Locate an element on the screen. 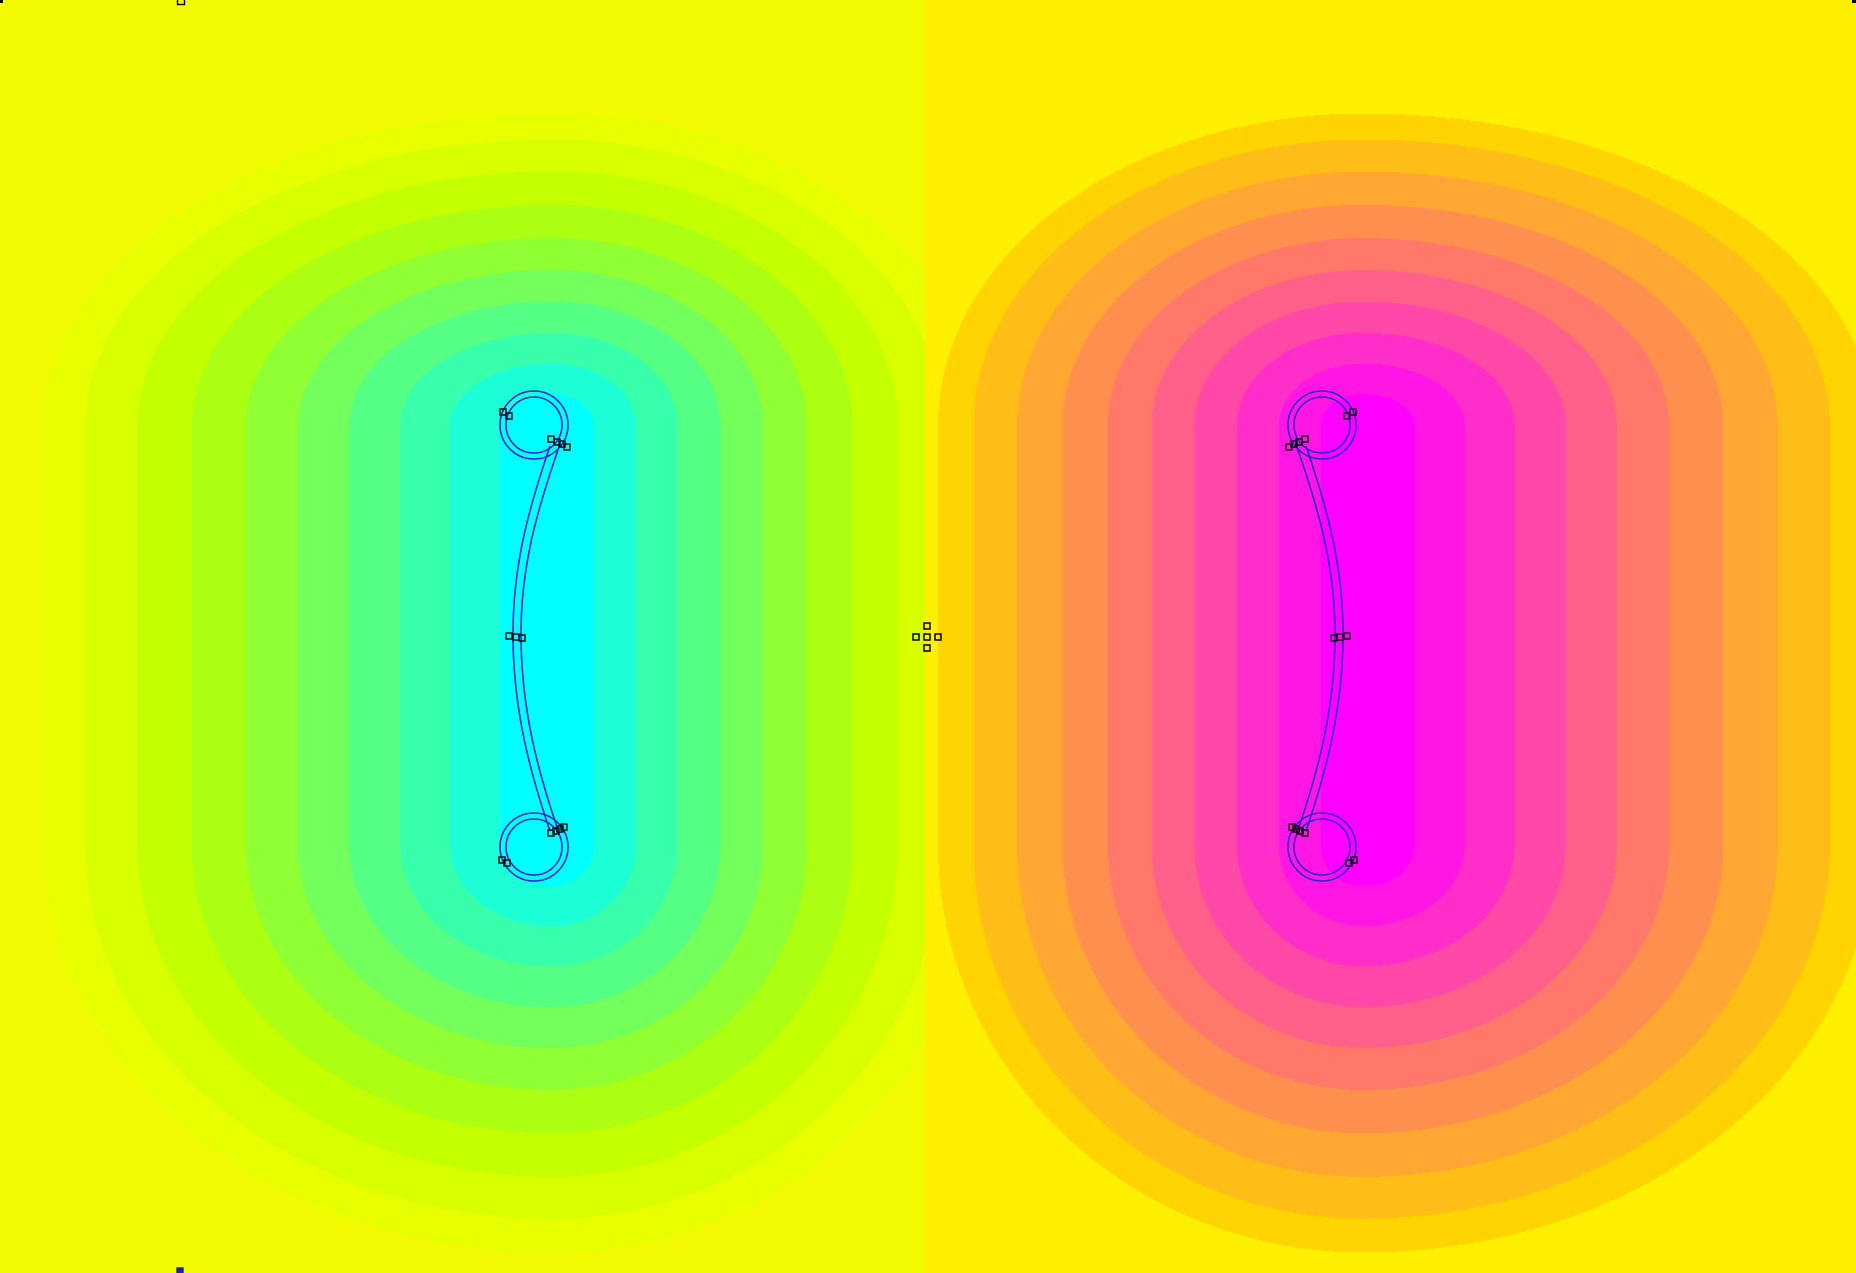  right-filament-top-circle-outer is located at coordinates (1322, 425).